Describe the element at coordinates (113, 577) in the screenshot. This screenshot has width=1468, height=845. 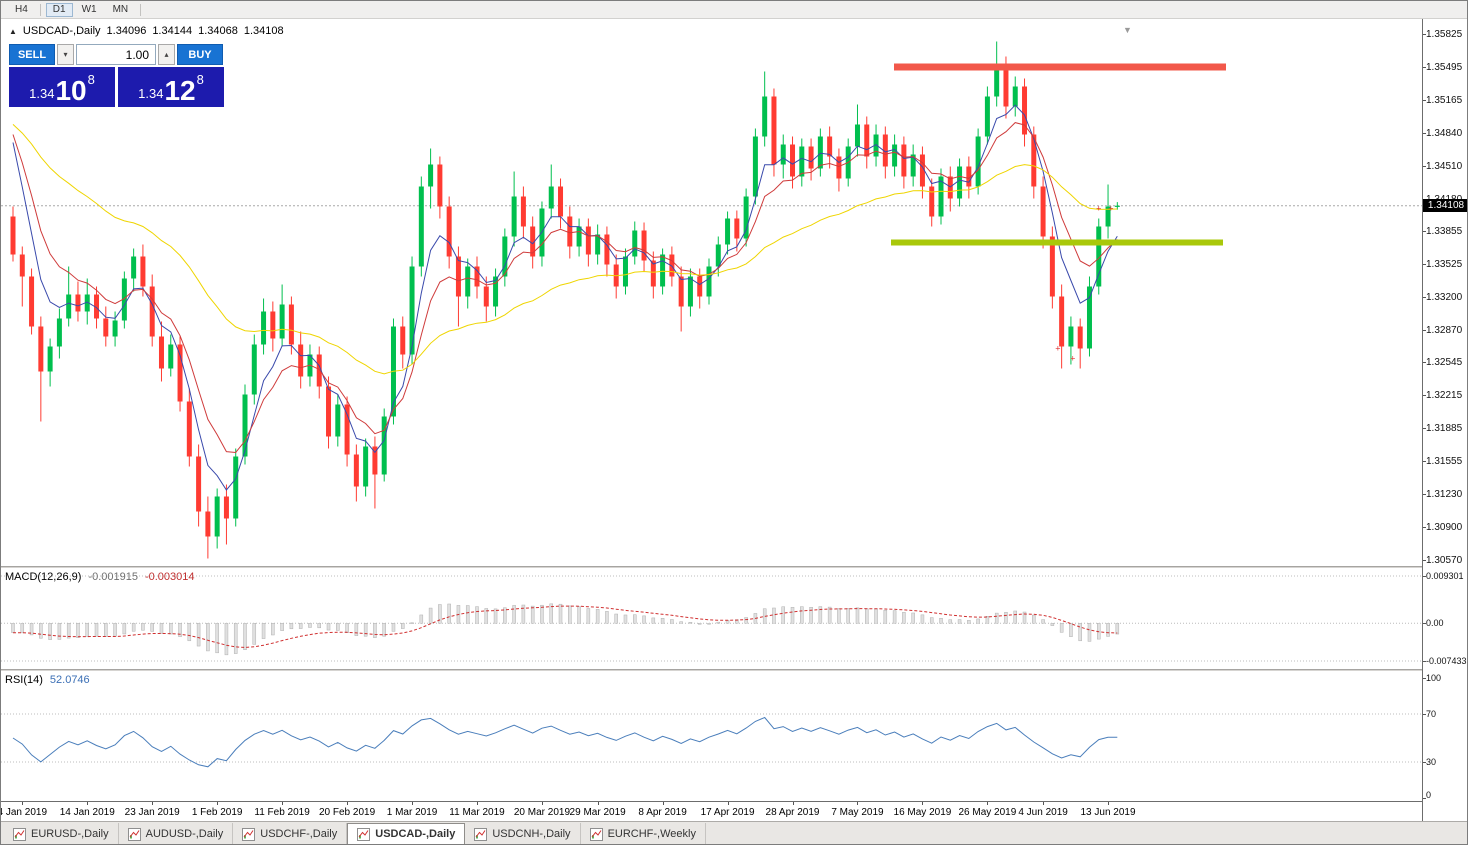
I see `macd-value-main: -0.001915` at that location.